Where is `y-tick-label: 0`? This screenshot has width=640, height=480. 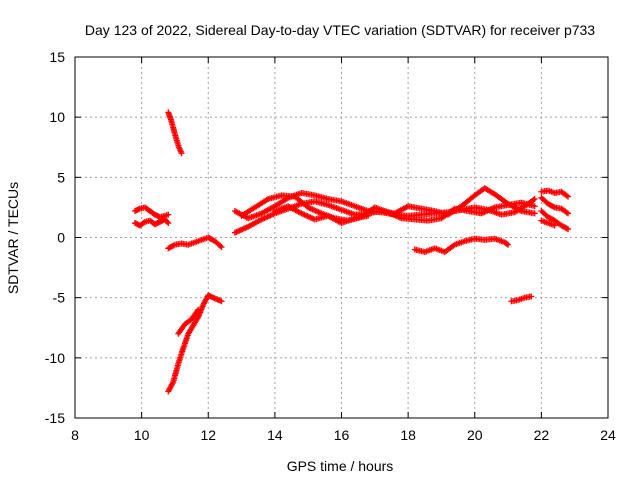 y-tick-label: 0 is located at coordinates (61, 238).